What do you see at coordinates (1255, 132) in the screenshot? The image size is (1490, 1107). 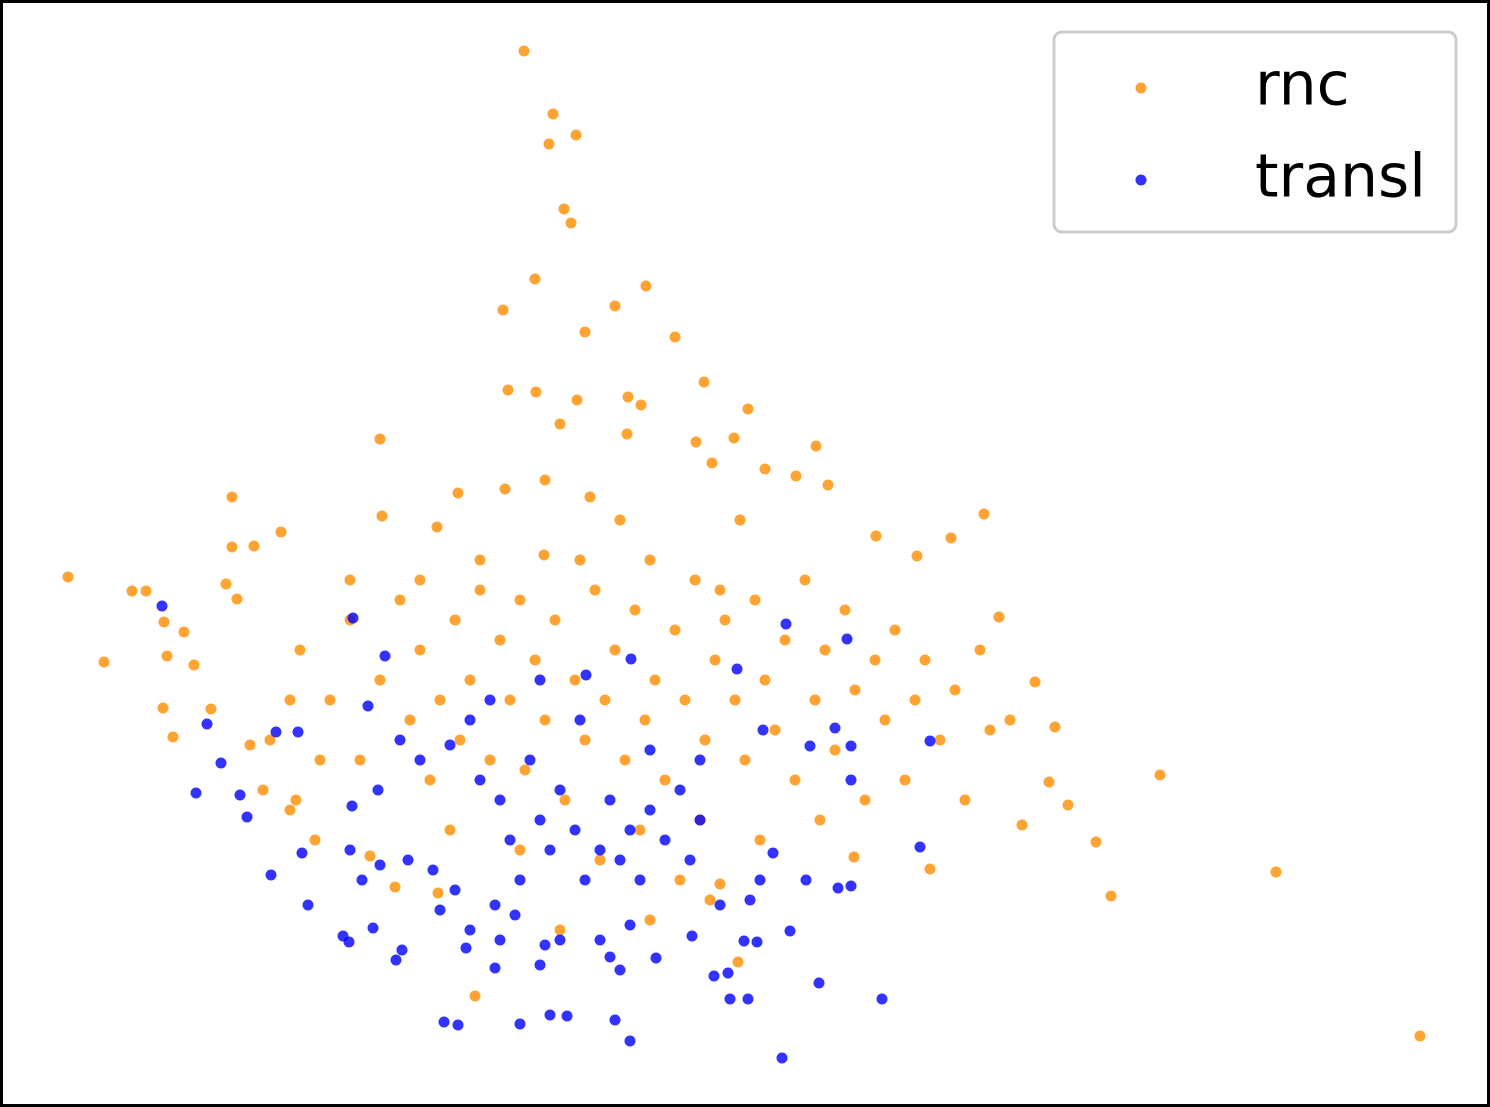 I see `legend-box` at bounding box center [1255, 132].